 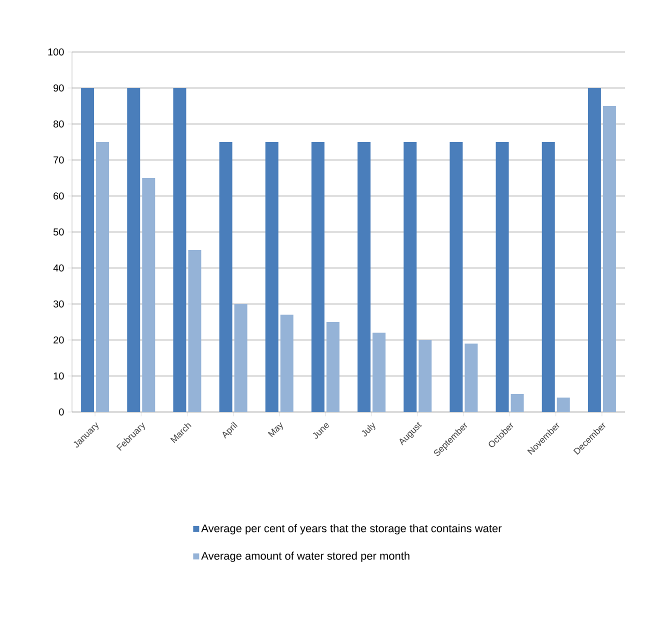 What do you see at coordinates (275, 430) in the screenshot?
I see `x-tick-label: May` at bounding box center [275, 430].